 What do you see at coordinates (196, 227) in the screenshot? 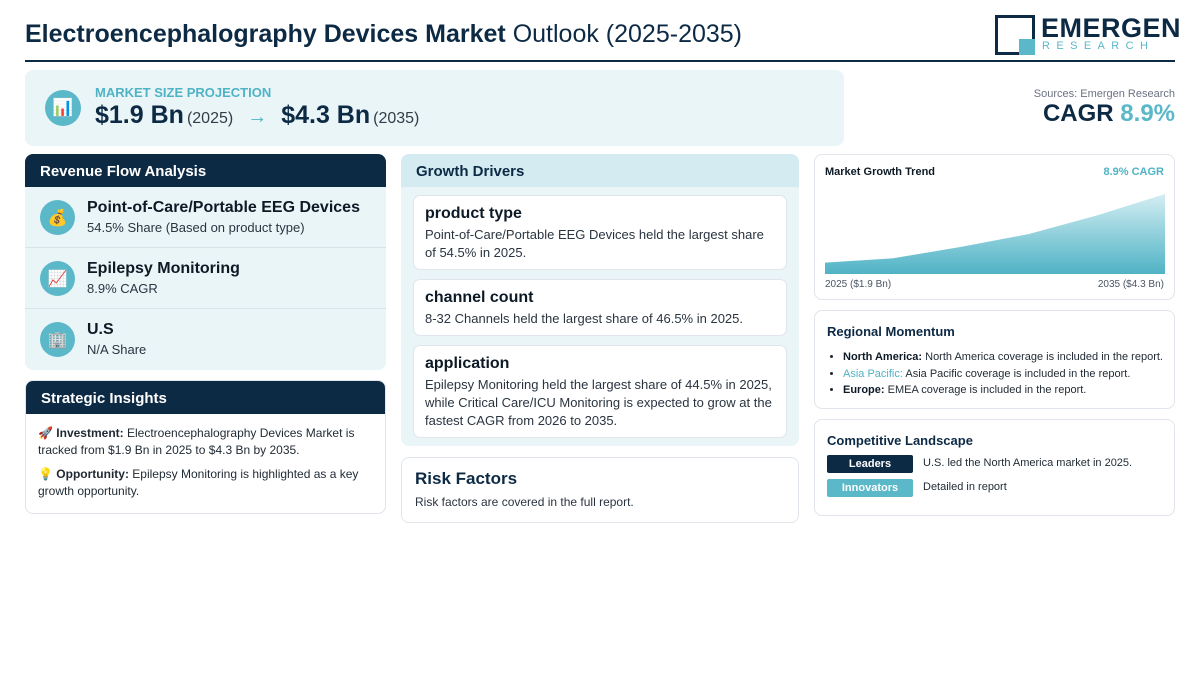
I see `revenue-item-subtitle: 54.5% Share (Based on product type)` at bounding box center [196, 227].